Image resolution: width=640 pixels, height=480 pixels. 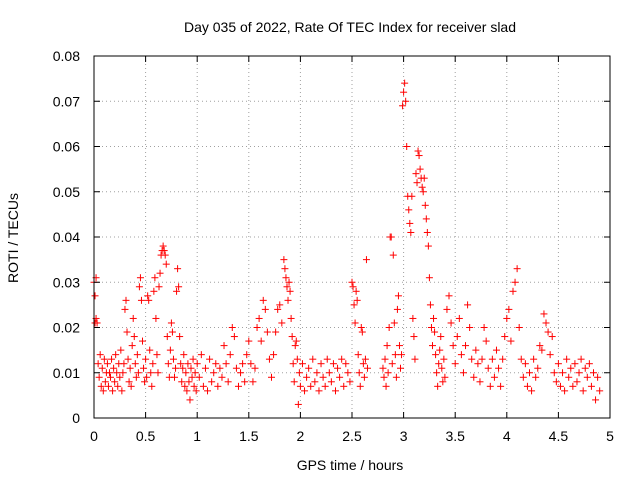 What do you see at coordinates (301, 436) in the screenshot?
I see `x-tick-label: 2` at bounding box center [301, 436].